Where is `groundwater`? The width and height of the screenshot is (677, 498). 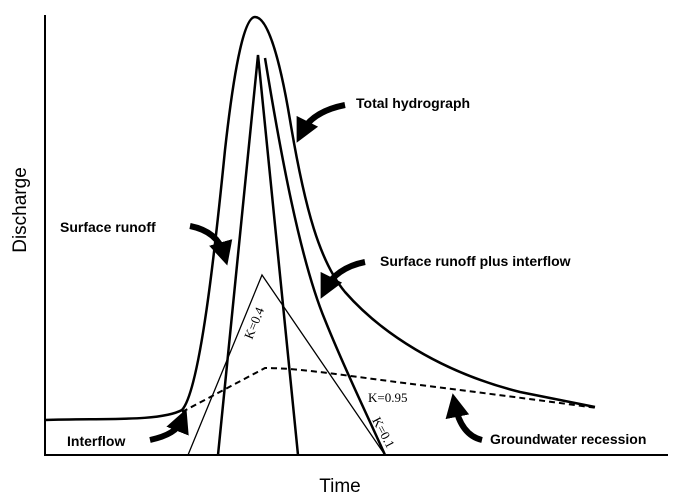 groundwater is located at coordinates (389, 389).